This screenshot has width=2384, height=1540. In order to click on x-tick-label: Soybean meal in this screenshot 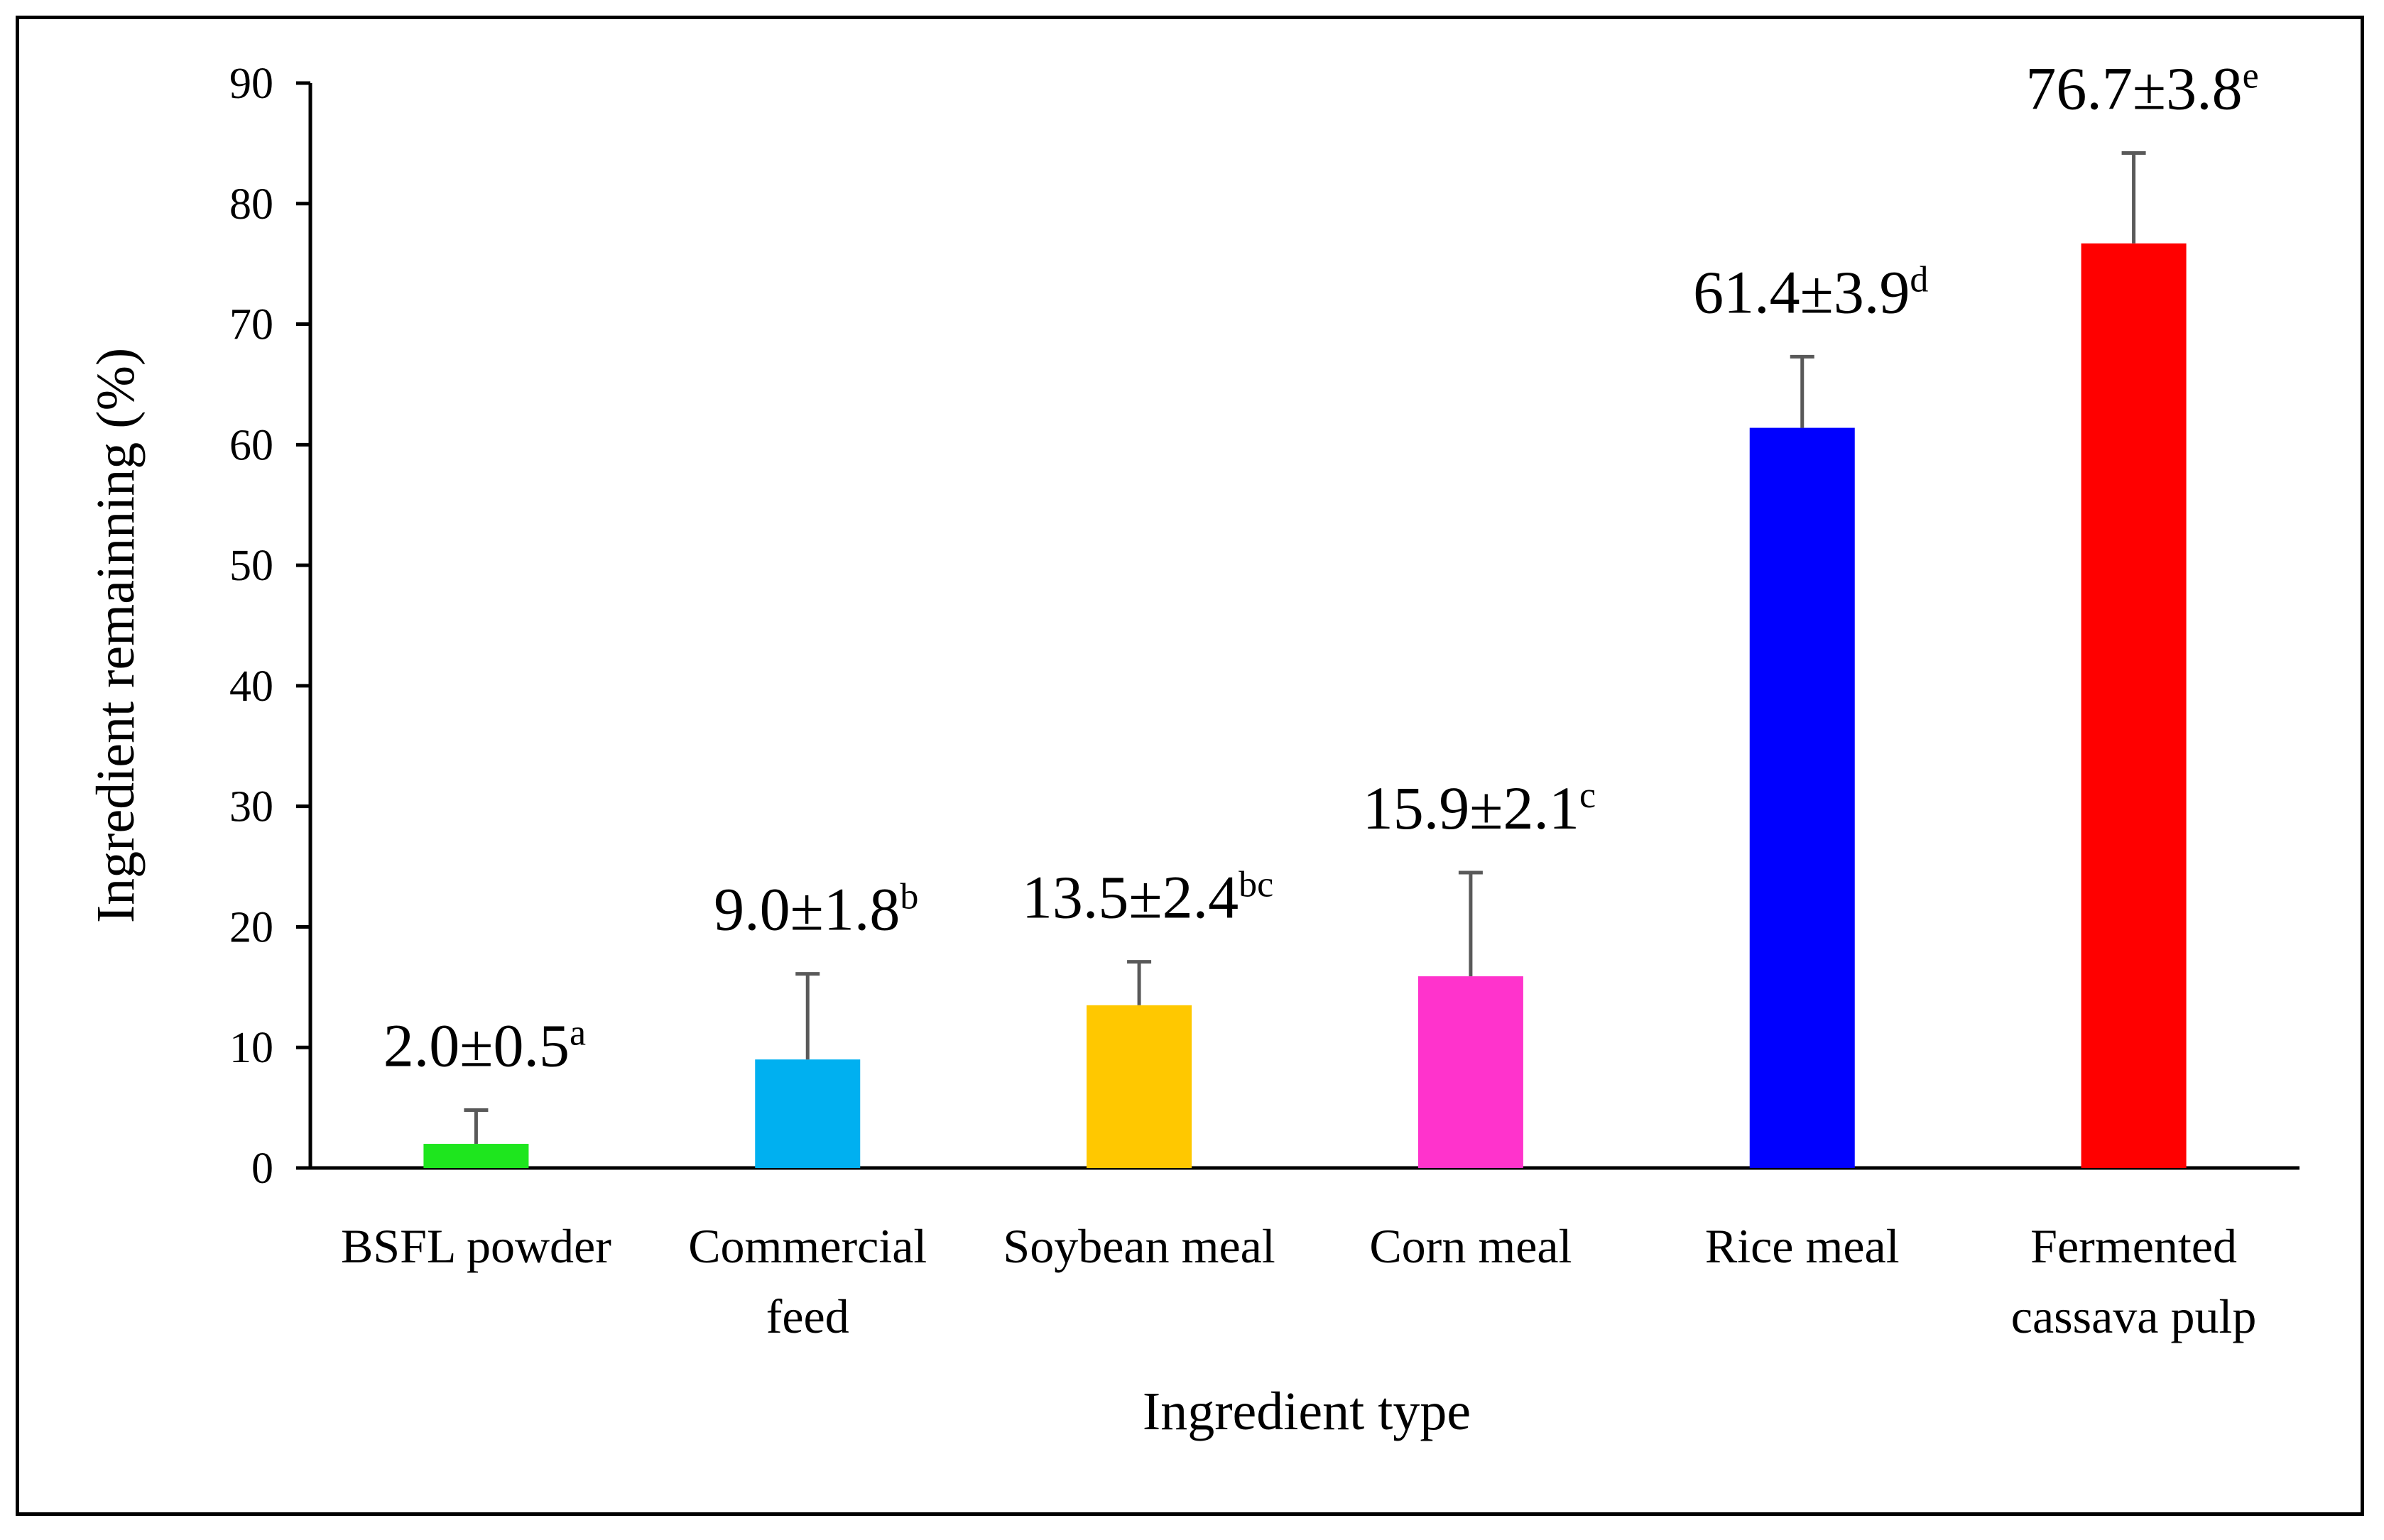, I will do `click(1139, 1246)`.